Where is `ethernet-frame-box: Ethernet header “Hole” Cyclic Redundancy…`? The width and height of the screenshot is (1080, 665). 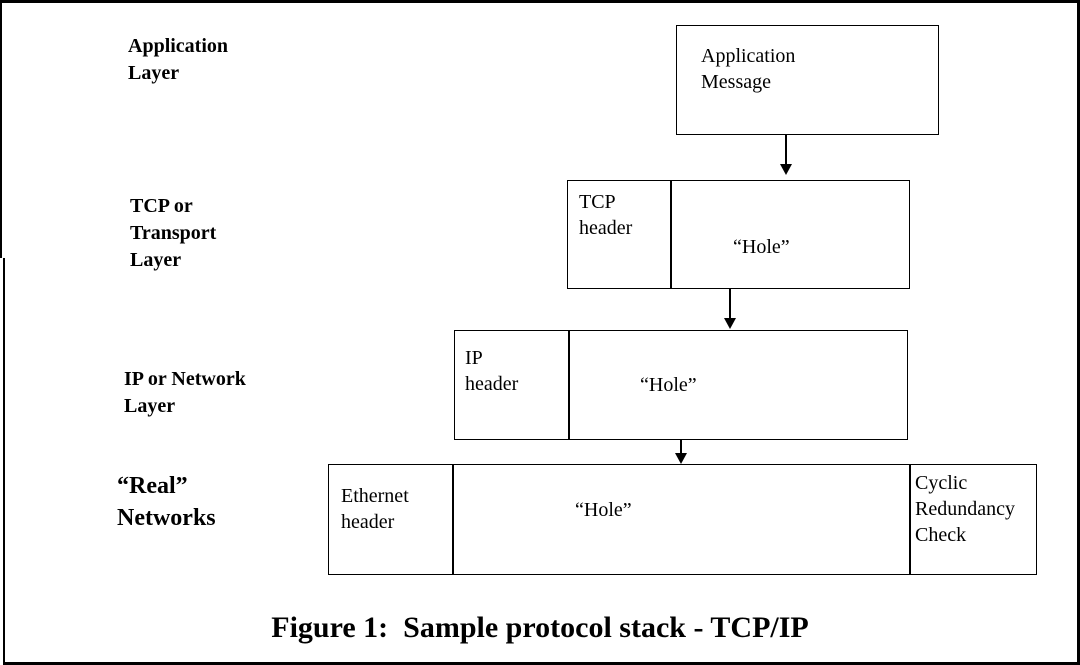
ethernet-frame-box: Ethernet header “Hole” Cyclic Redundancy… is located at coordinates (682, 519).